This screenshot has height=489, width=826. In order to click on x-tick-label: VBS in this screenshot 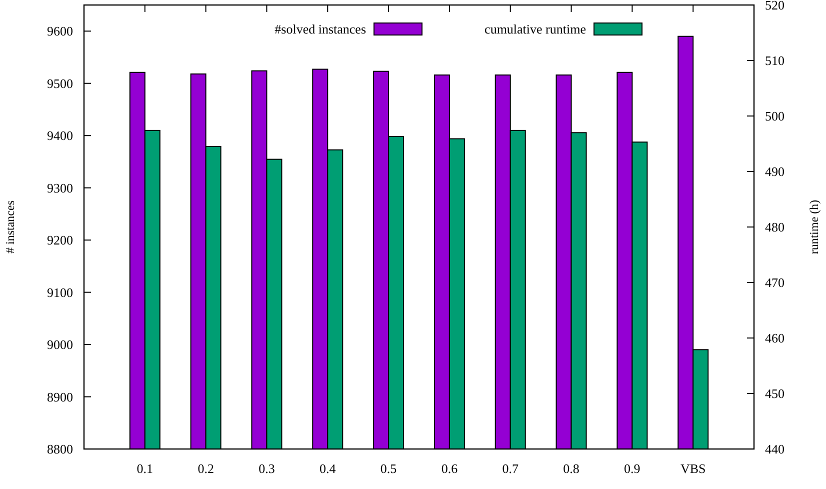, I will do `click(693, 468)`.